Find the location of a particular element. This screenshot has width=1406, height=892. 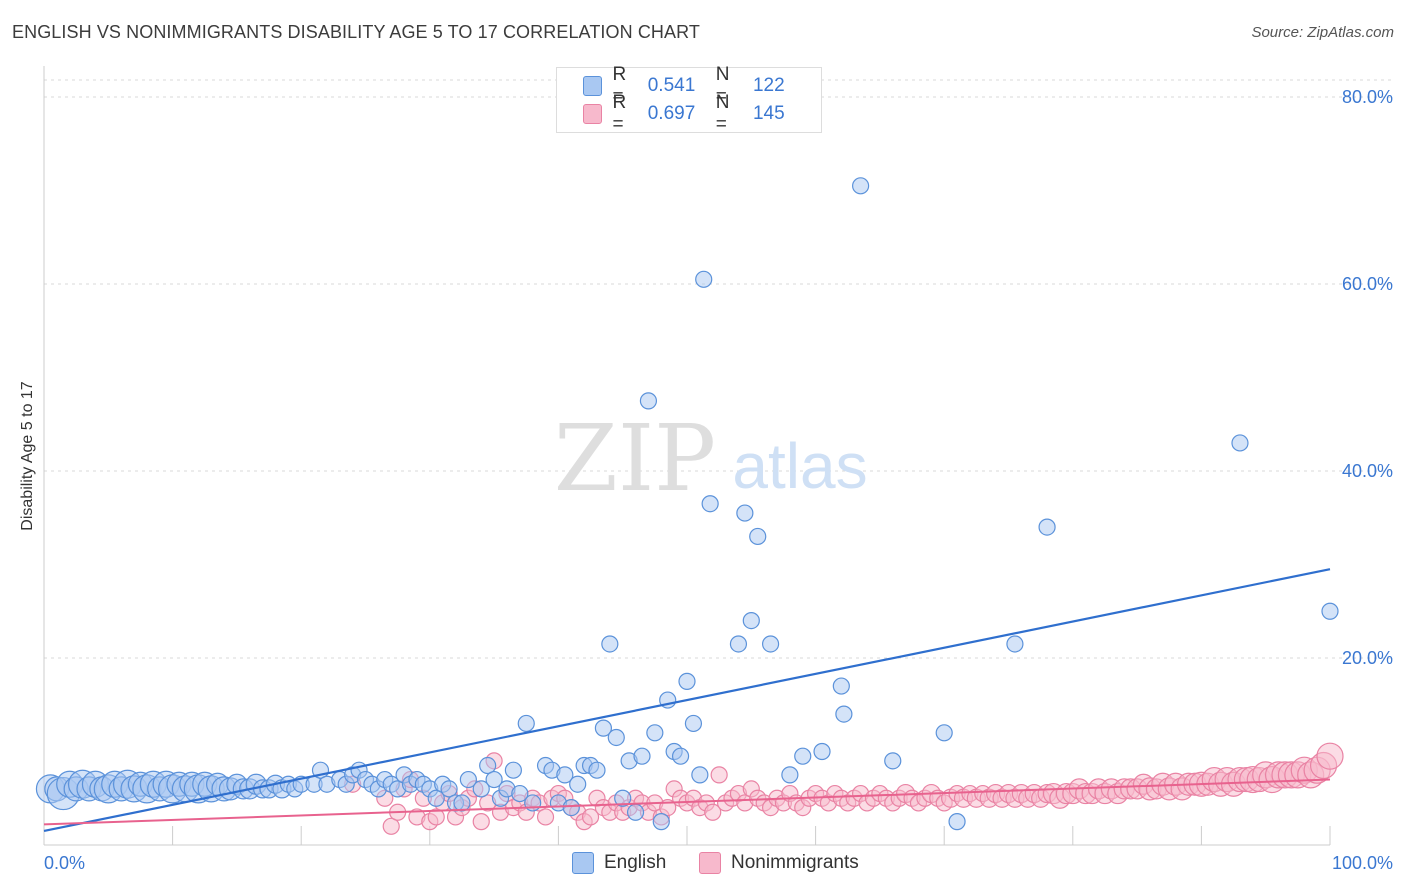

x-tick-label: 100.0% is located at coordinates (1362, 863).